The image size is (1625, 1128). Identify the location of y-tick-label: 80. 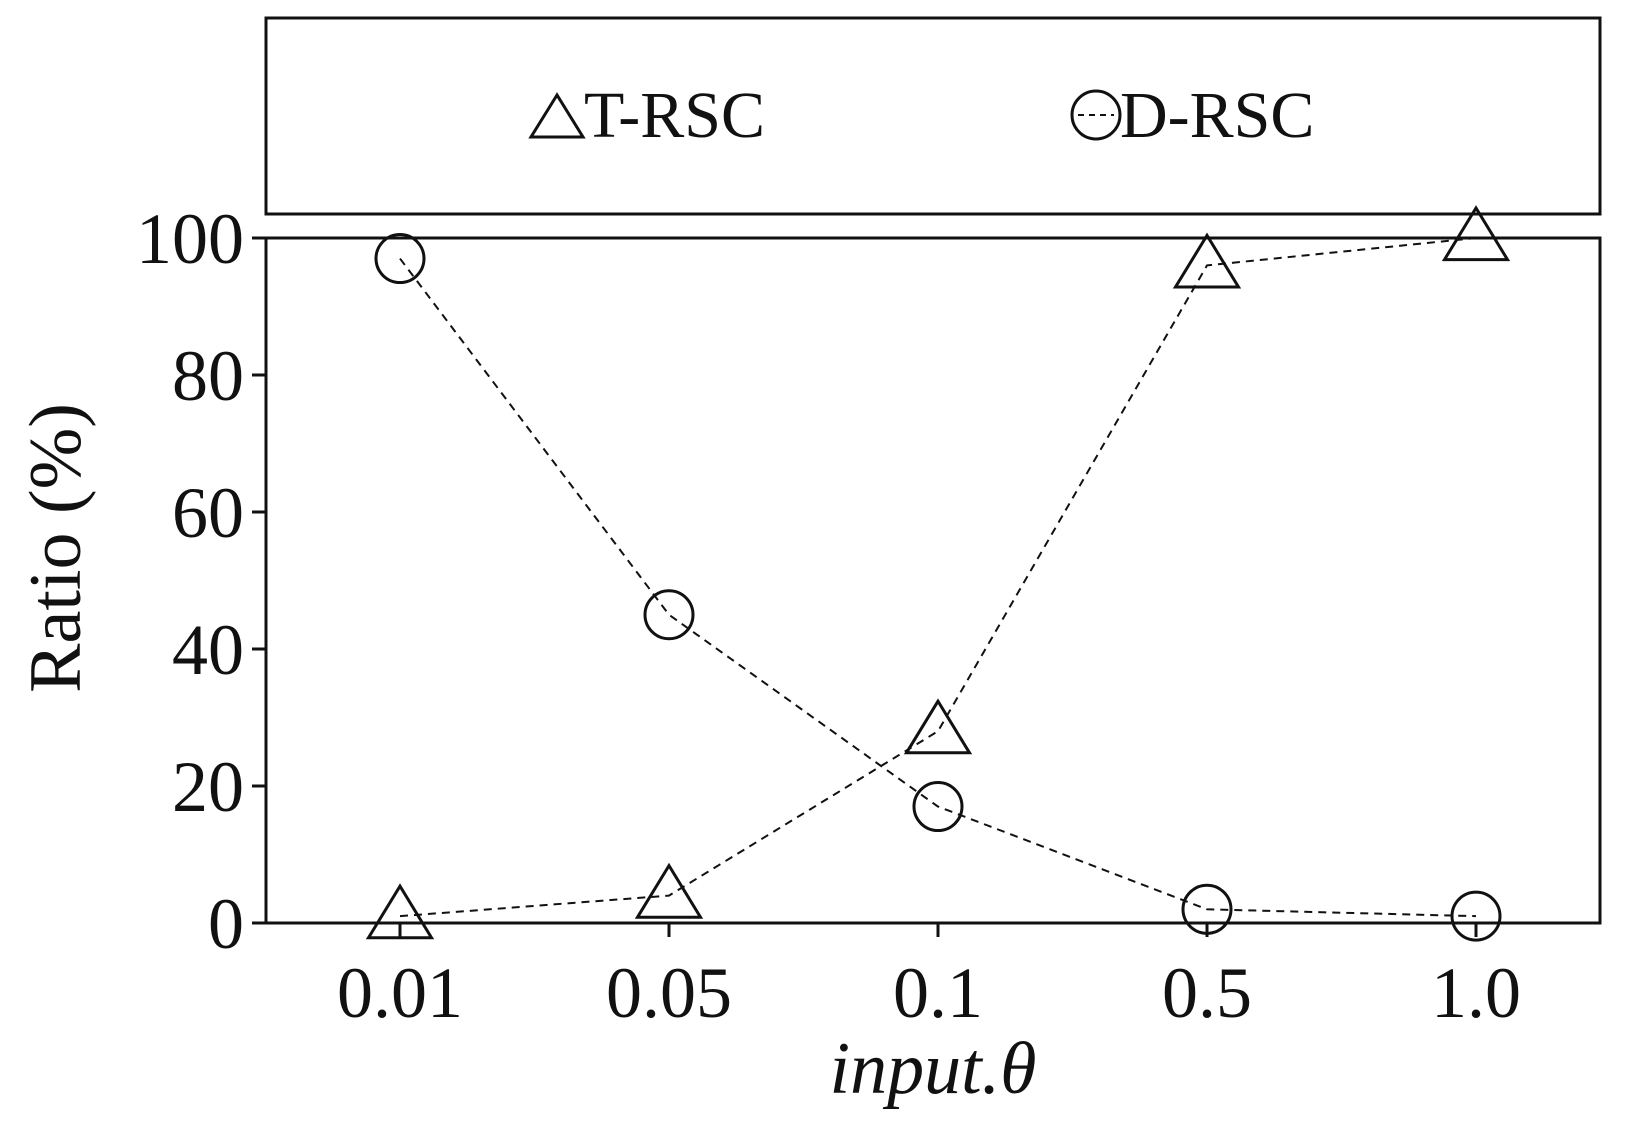
(208, 376).